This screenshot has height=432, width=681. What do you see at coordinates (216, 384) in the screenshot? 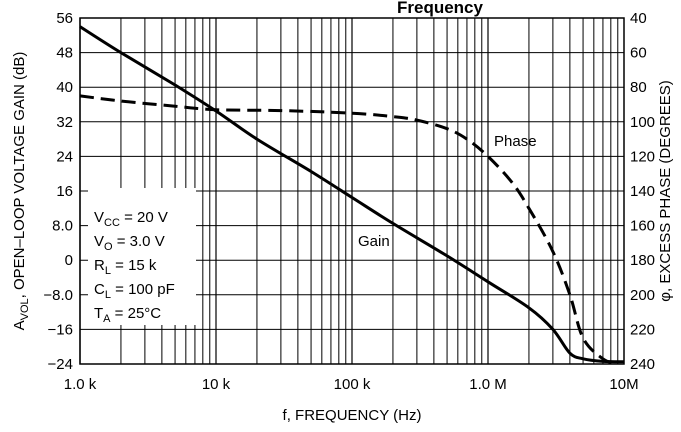
I see `x-tick-label: 10 k` at bounding box center [216, 384].